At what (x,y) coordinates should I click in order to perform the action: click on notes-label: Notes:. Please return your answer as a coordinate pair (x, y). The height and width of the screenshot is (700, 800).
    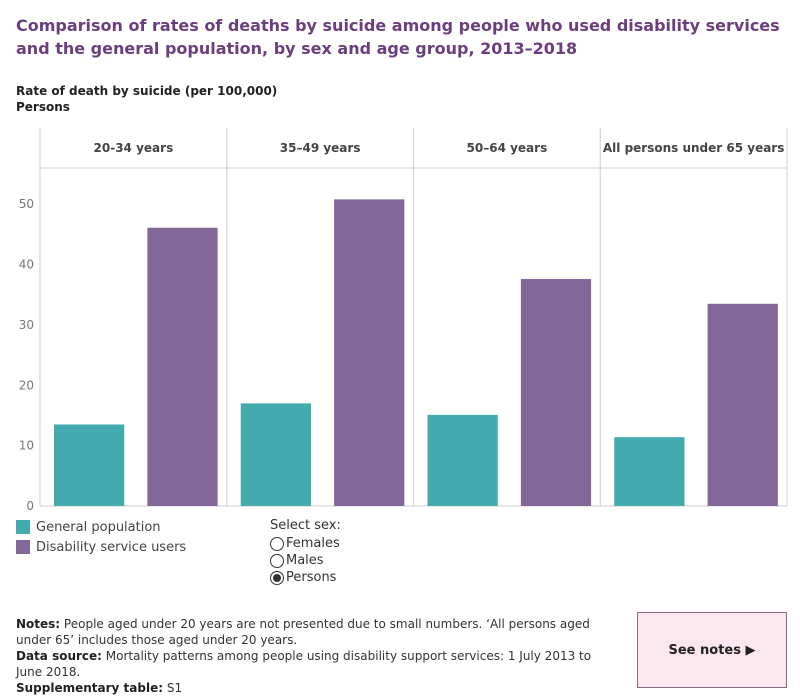
    Looking at the image, I should click on (38, 624).